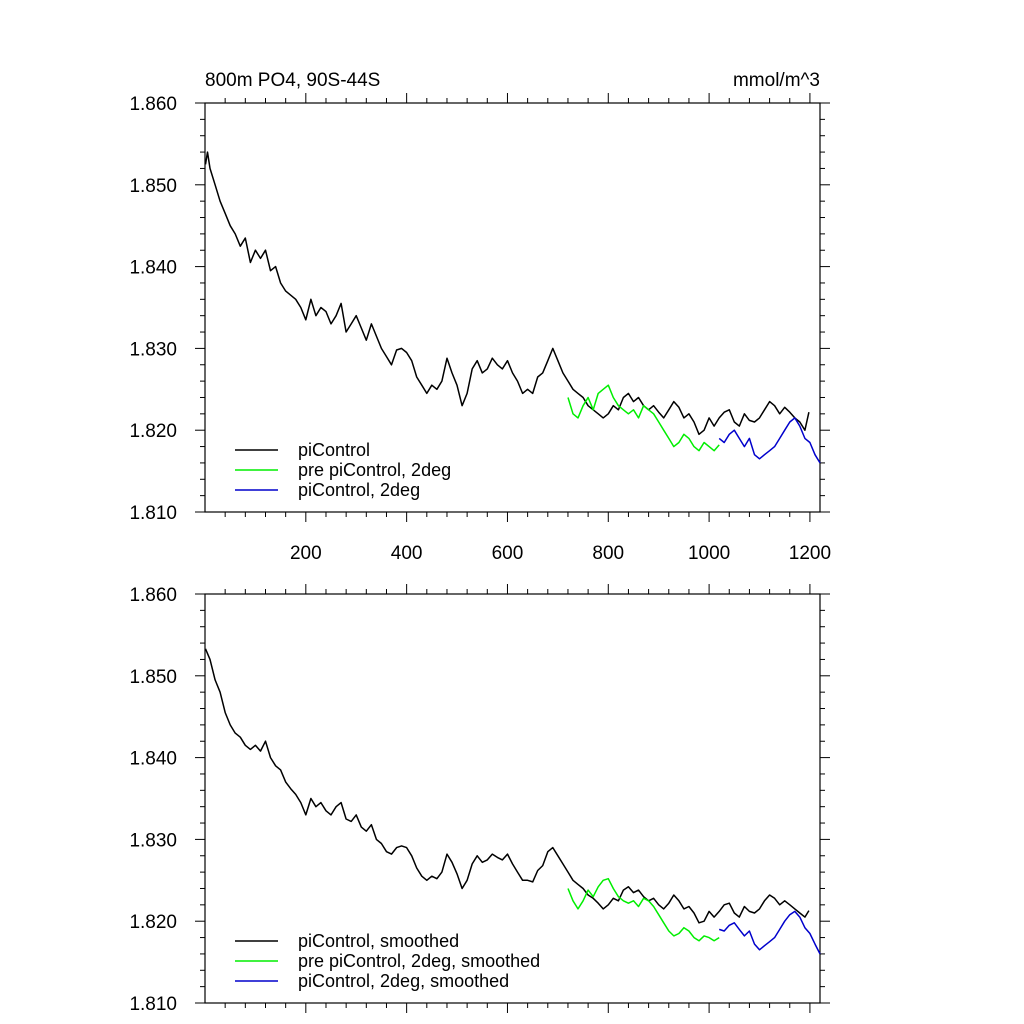  Describe the element at coordinates (419, 961) in the screenshot. I see `bottom-legend-label-2: pre piControl, 2deg, smoothed` at that location.